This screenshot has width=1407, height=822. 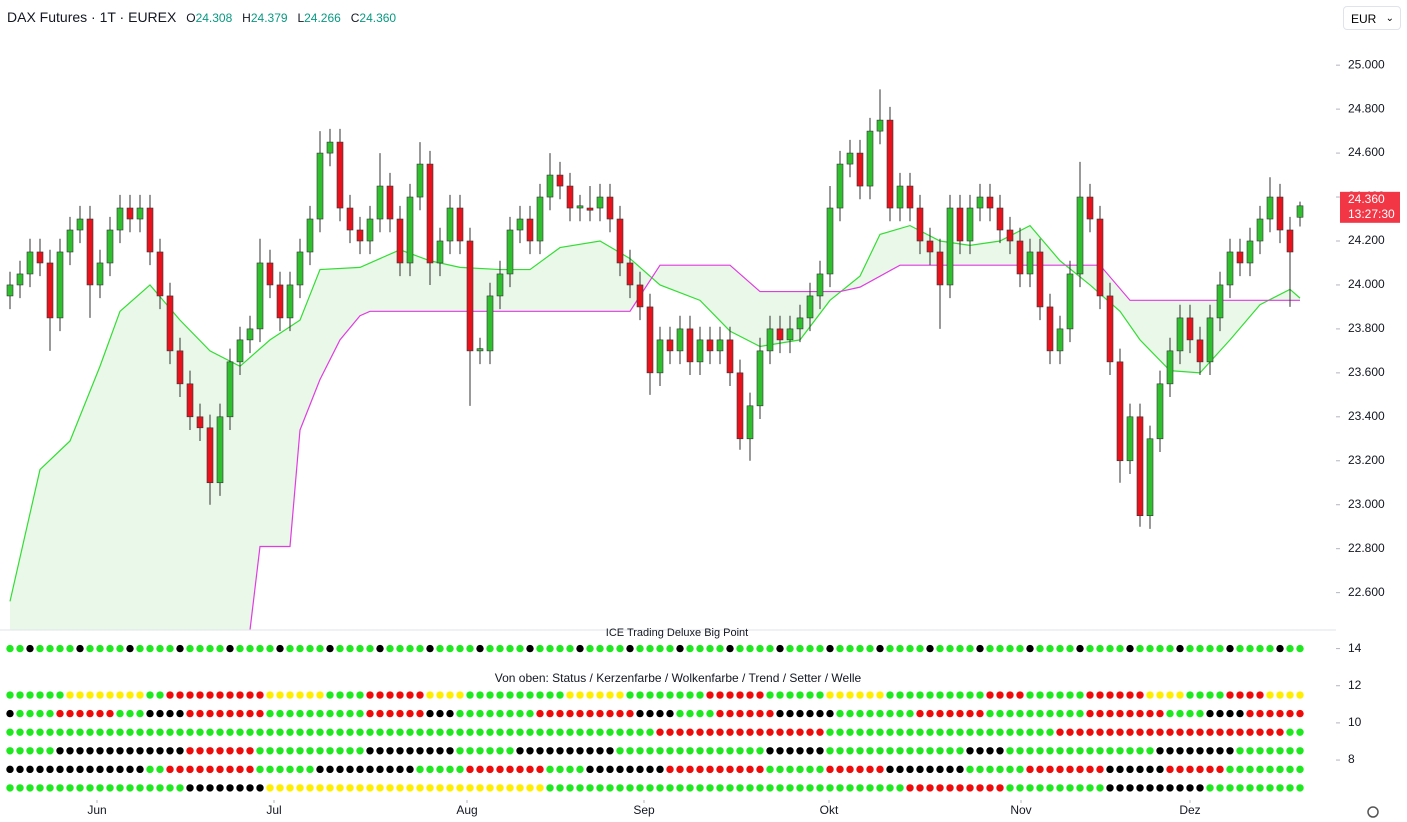 I want to click on indicator-title: ICE Trading Deluxe Big Point, so click(x=677, y=633).